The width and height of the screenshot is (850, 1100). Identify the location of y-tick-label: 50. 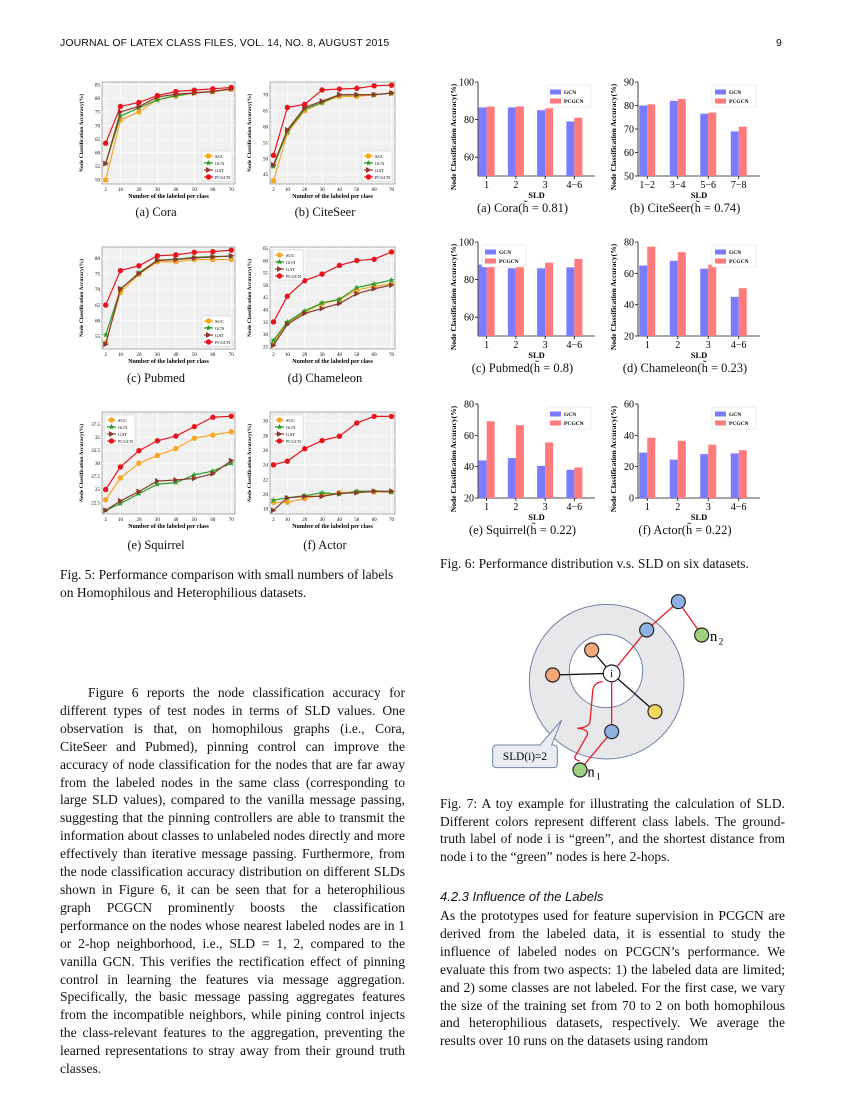
(98, 181).